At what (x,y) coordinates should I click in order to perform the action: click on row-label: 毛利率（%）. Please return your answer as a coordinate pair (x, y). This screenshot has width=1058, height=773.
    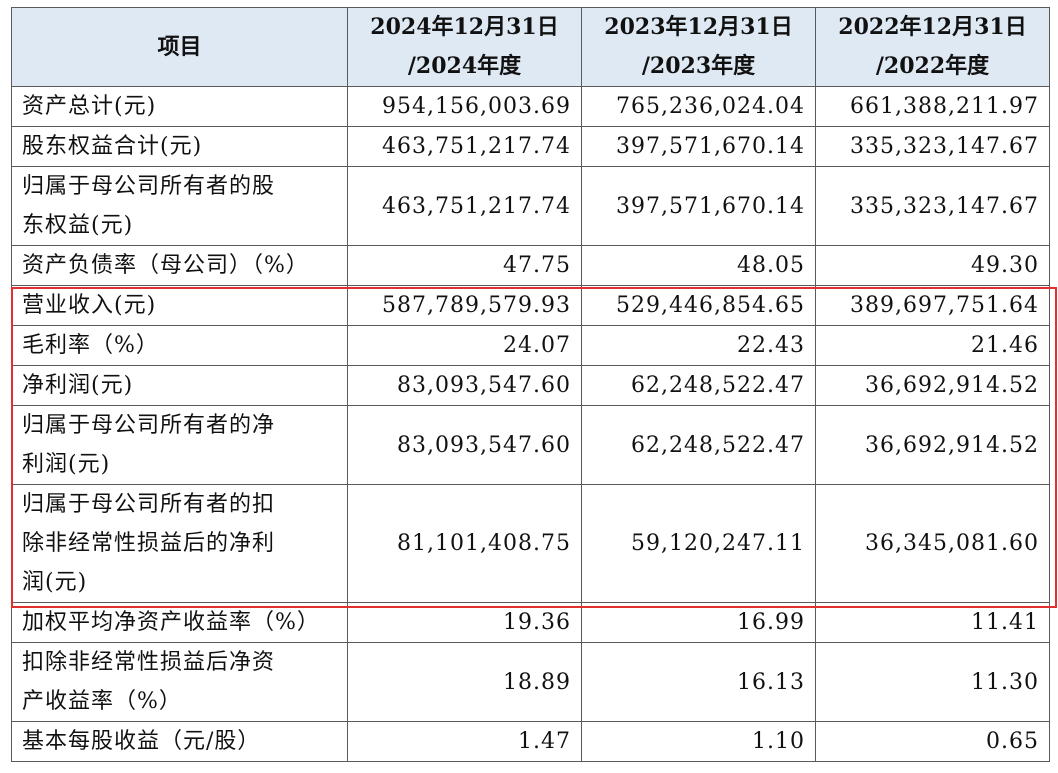
    Looking at the image, I should click on (179, 345).